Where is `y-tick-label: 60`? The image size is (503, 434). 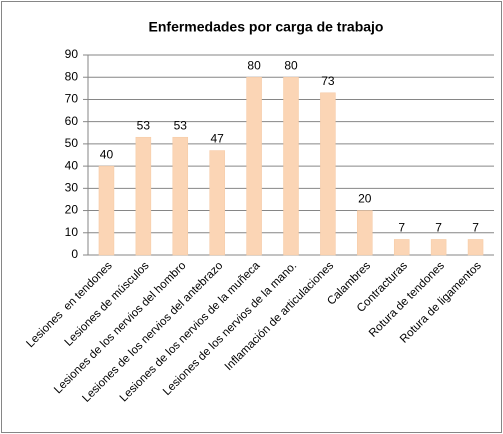 y-tick-label: 60 is located at coordinates (72, 121).